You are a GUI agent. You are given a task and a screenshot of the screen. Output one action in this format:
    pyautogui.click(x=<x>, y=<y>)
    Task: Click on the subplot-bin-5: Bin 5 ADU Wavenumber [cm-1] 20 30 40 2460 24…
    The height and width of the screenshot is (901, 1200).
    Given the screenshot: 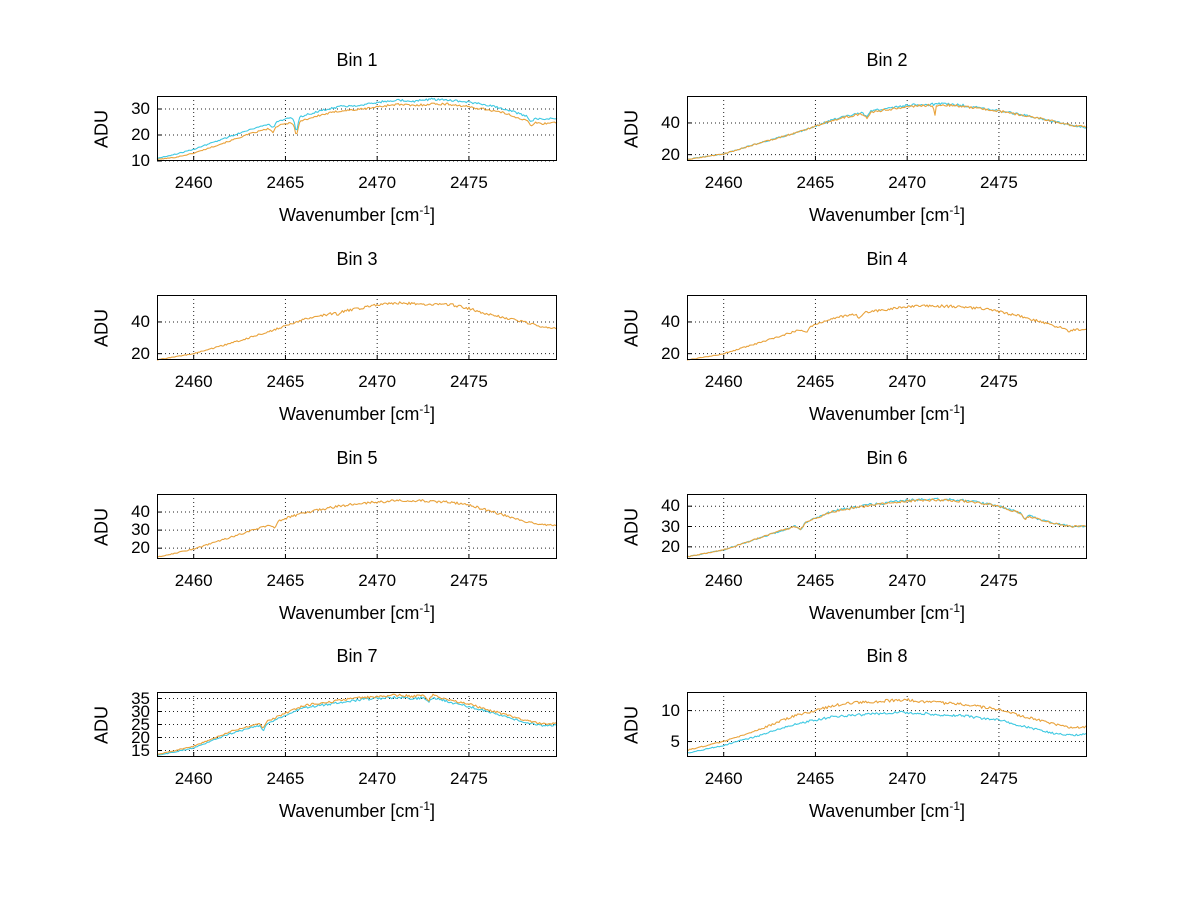 What is the action you would take?
    pyautogui.click(x=325, y=535)
    